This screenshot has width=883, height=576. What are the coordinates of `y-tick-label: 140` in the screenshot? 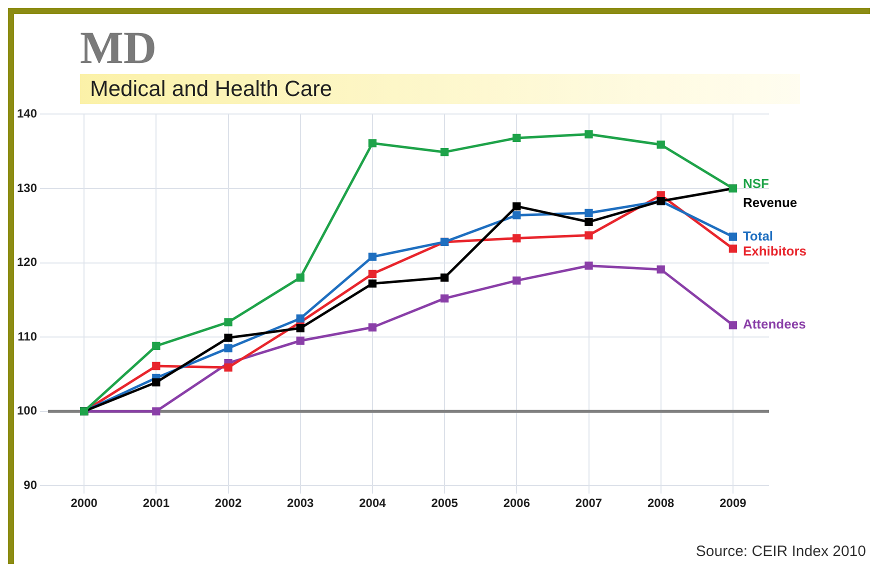 It's located at (27, 113).